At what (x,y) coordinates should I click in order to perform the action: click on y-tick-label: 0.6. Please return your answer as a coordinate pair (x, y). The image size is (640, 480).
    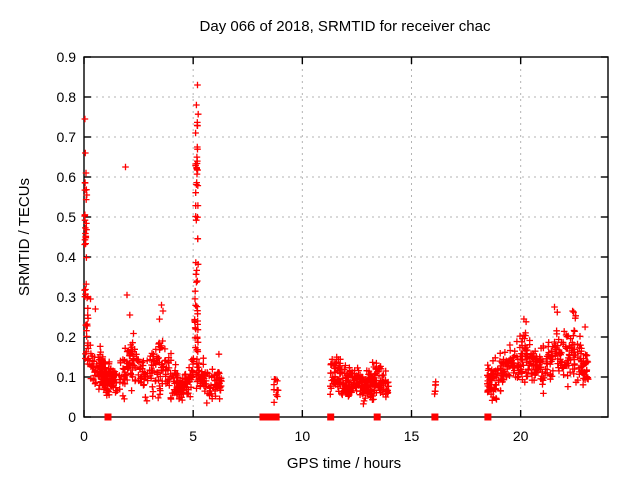
    Looking at the image, I should click on (67, 177).